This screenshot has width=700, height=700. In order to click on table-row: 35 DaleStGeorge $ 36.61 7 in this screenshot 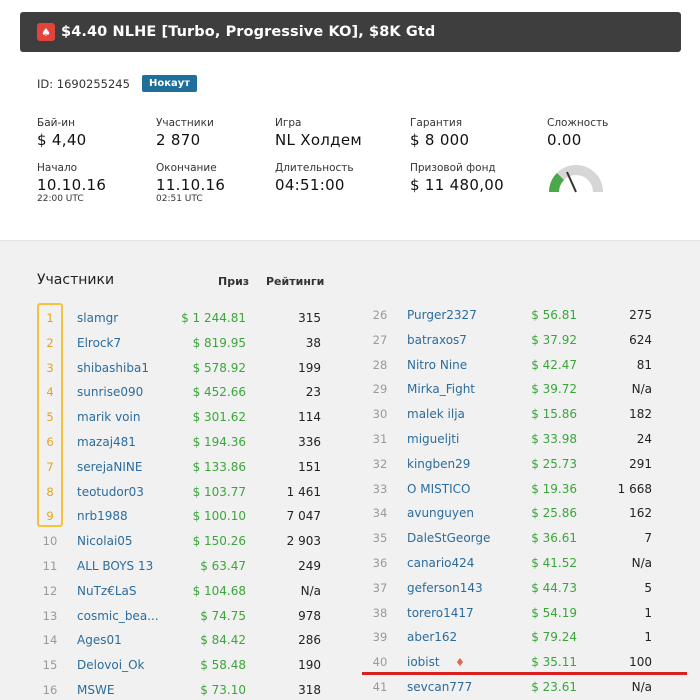, I will do `click(350, 538)`.